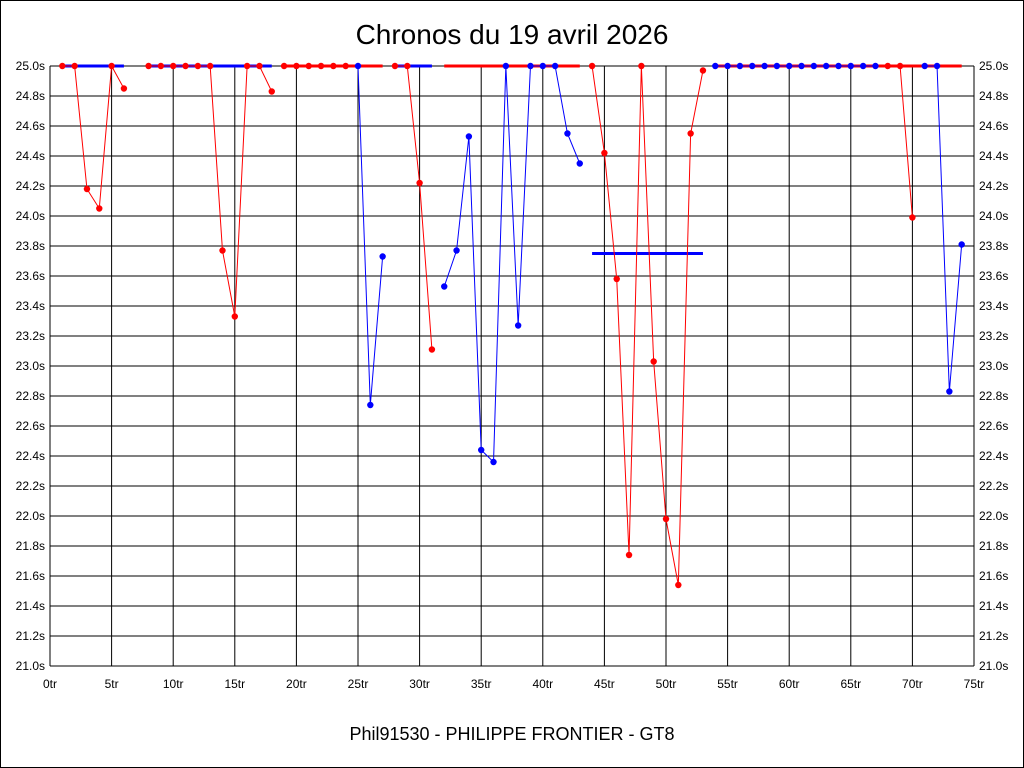  Describe the element at coordinates (419, 684) in the screenshot. I see `x-tick-label: 30tr` at that location.